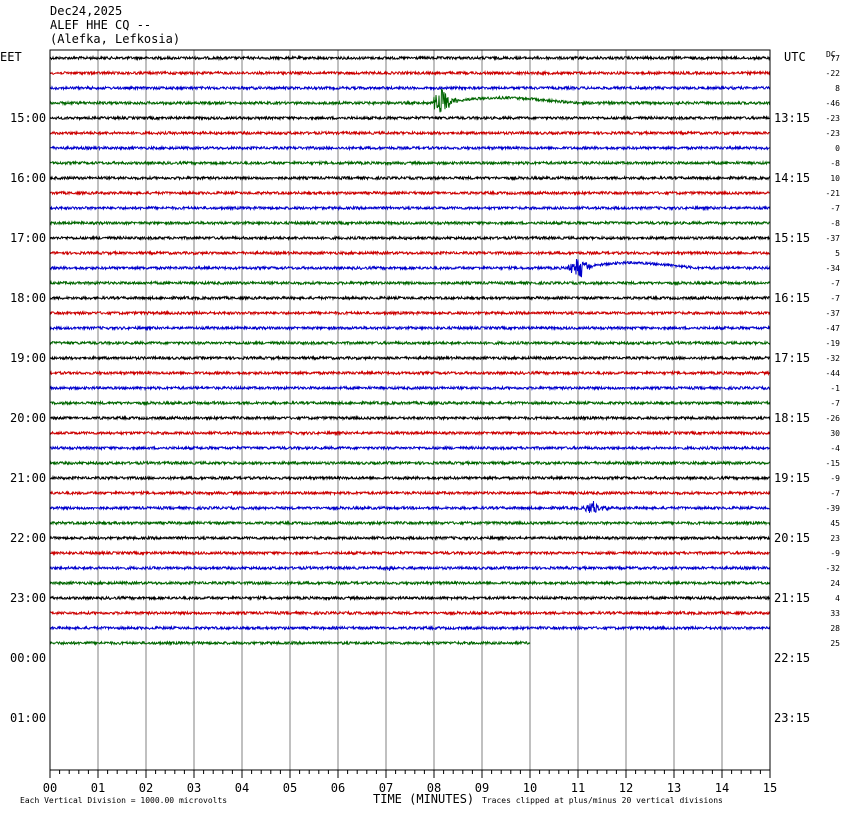  What do you see at coordinates (833, 373) in the screenshot?
I see `dc-offset-label: -44` at bounding box center [833, 373].